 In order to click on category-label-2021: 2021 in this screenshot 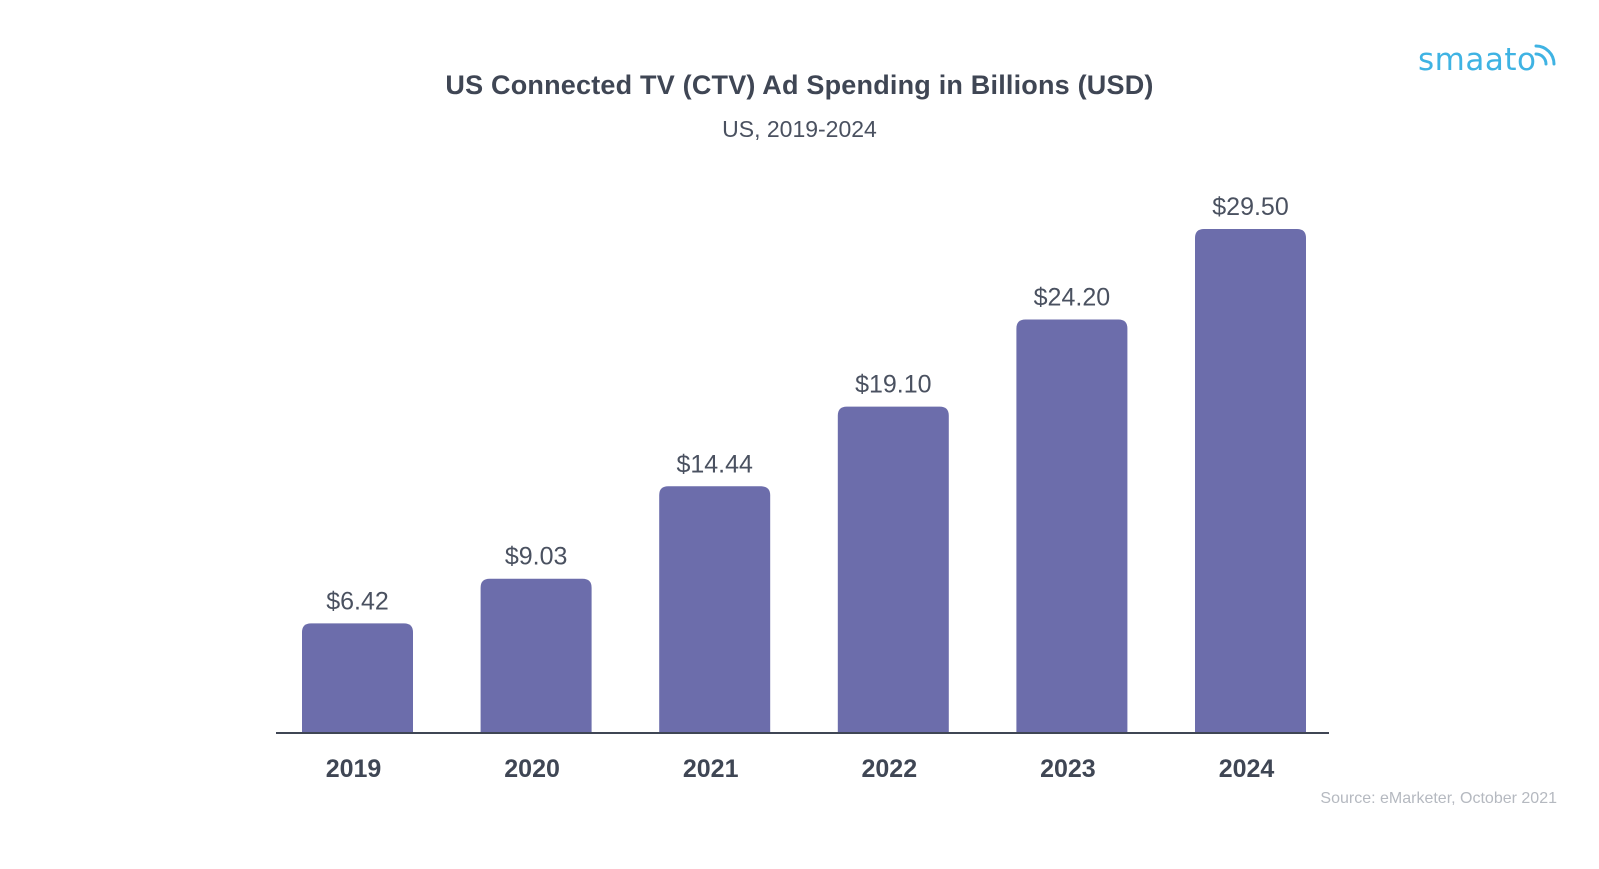, I will do `click(711, 769)`.